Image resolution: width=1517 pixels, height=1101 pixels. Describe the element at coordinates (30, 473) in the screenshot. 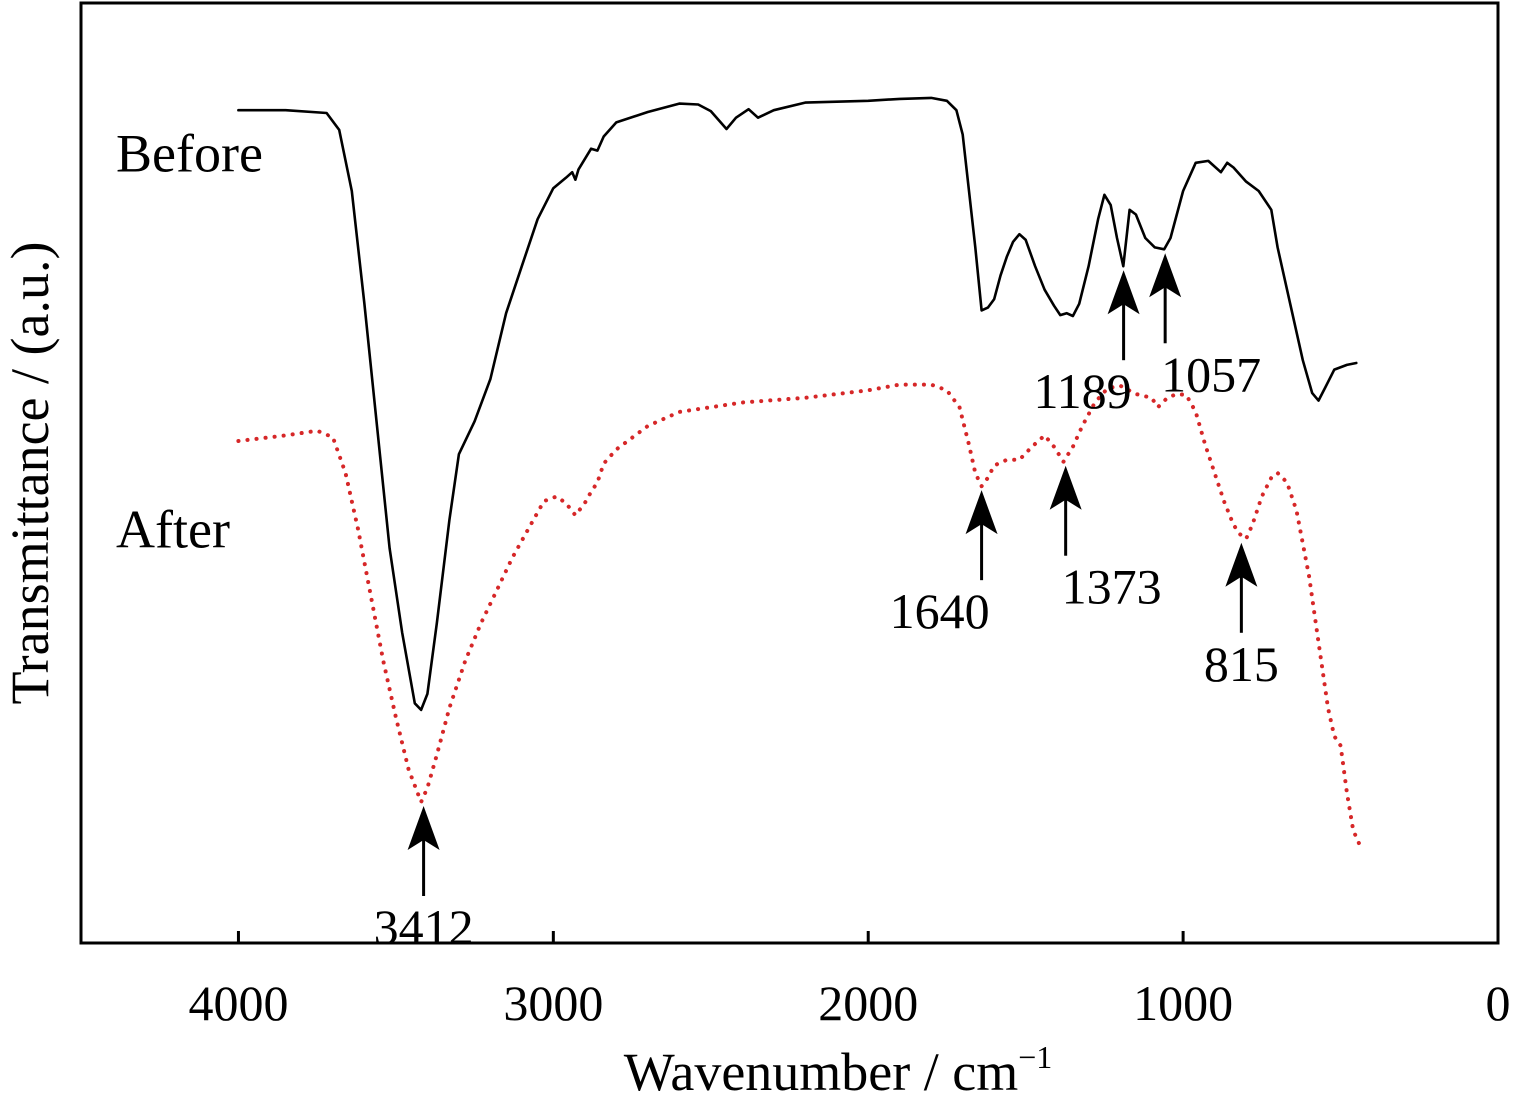

I see `y-axis-title: Transmittance / (a.u.)` at that location.